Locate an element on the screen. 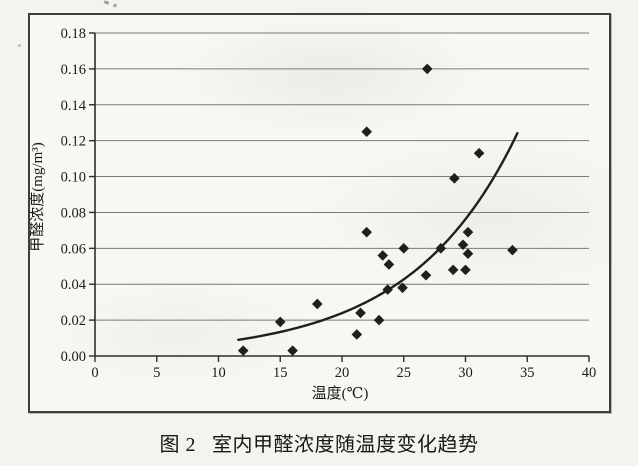  y-tick-label: 0.04 is located at coordinates (74, 285).